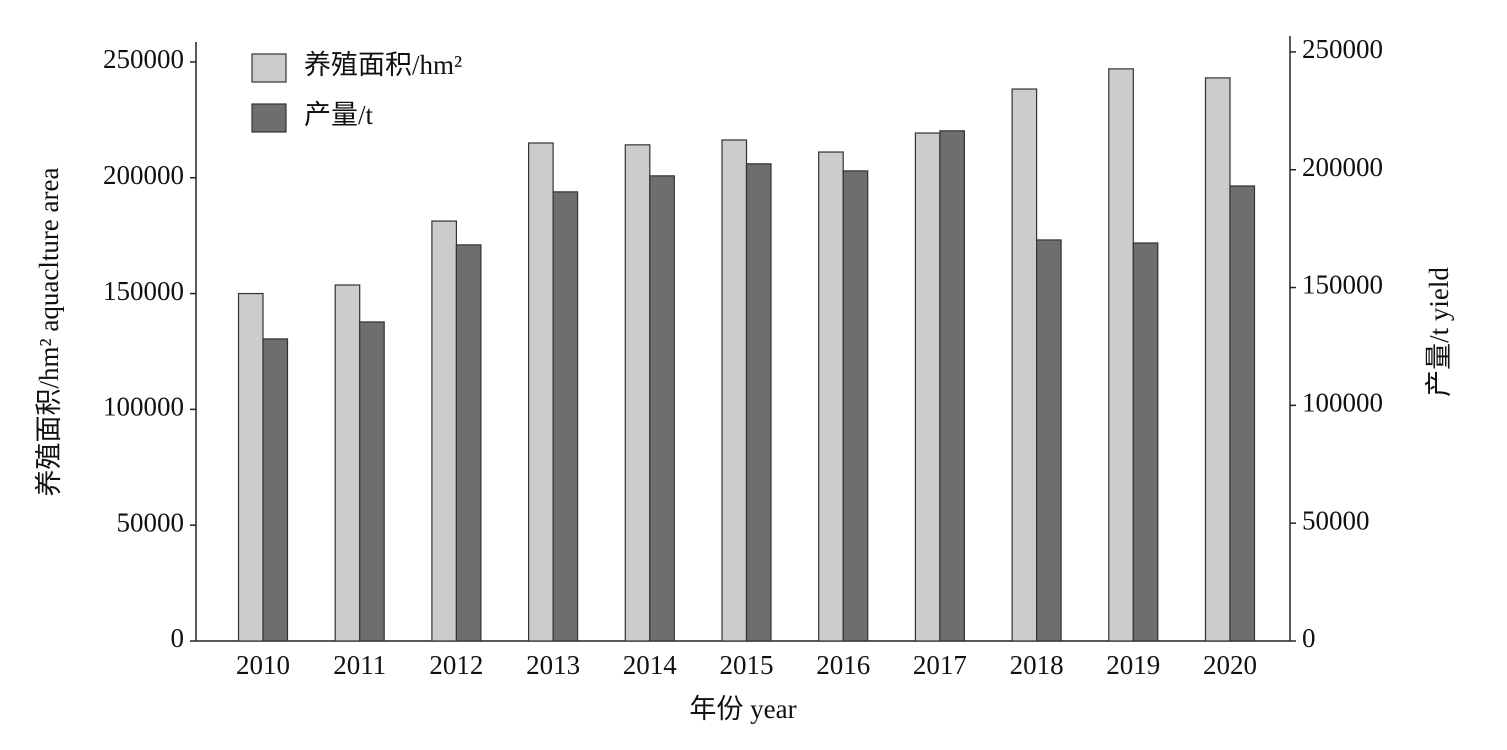 This screenshot has height=750, width=1507. Describe the element at coordinates (1342, 167) in the screenshot. I see `y2-tick-label: 200000` at that location.